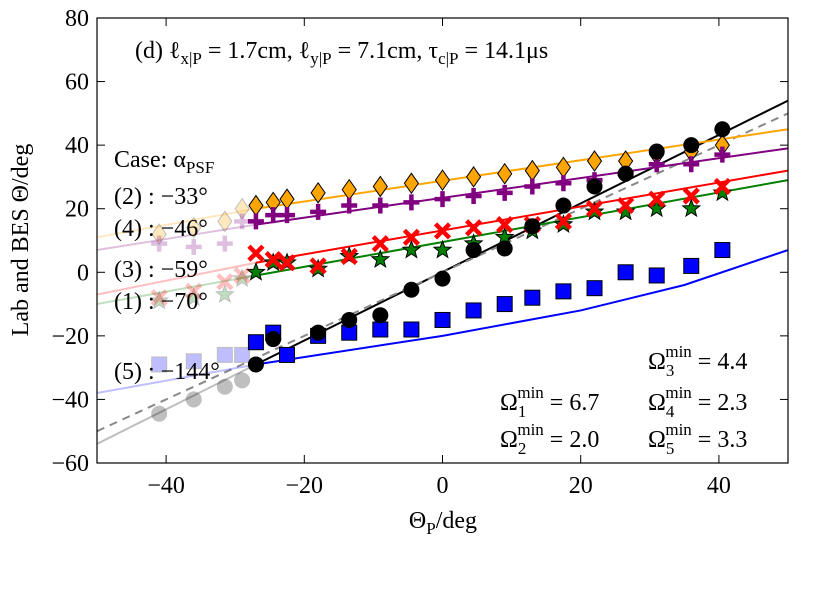 The image size is (830, 593). What do you see at coordinates (719, 486) in the screenshot?
I see `x-tick-label: 40` at bounding box center [719, 486].